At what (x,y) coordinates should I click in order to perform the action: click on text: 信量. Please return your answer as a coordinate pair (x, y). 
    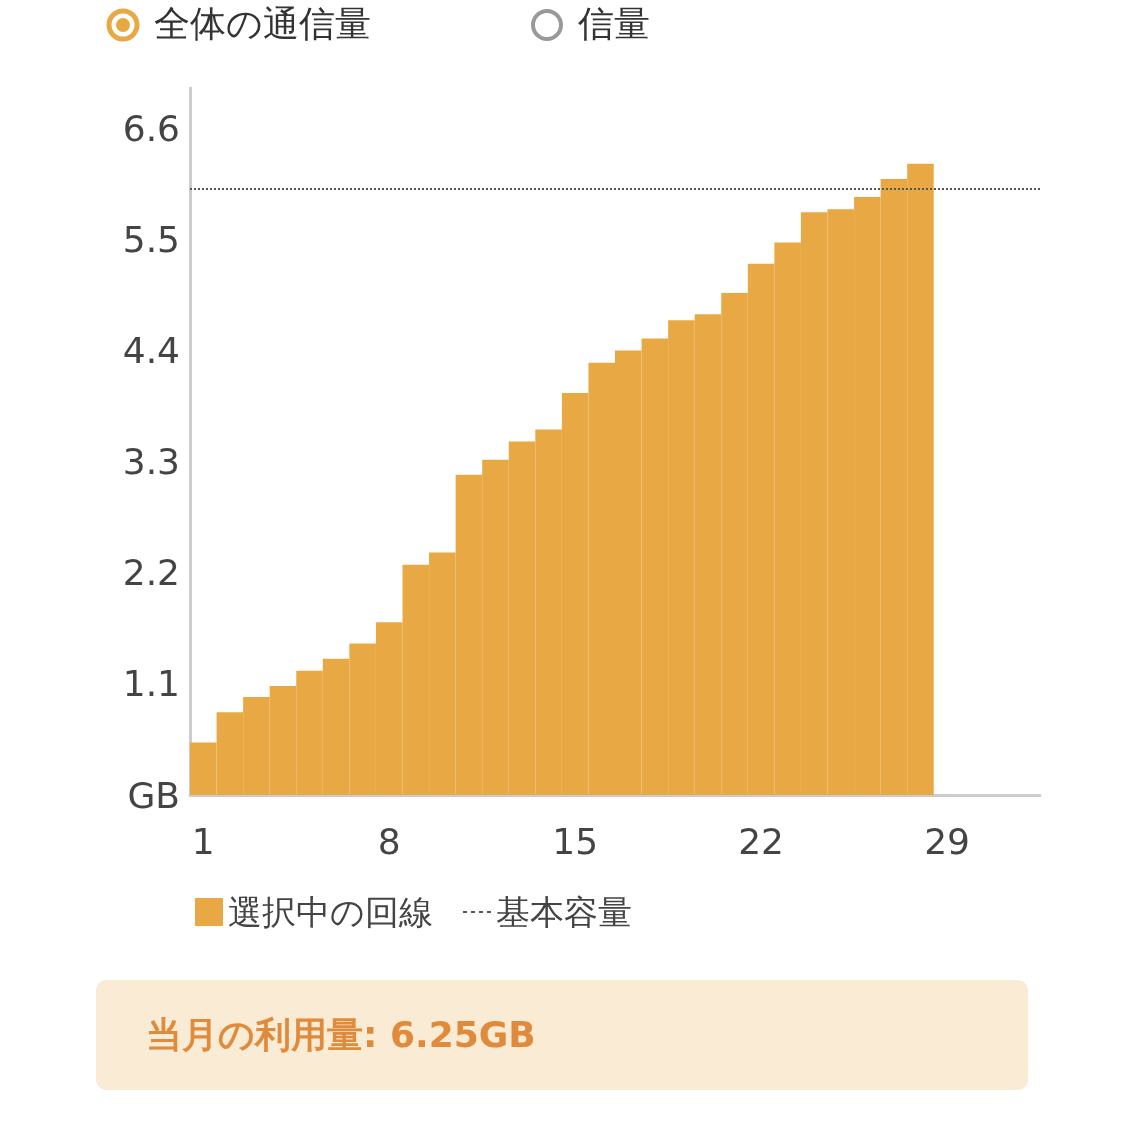
    Looking at the image, I should click on (614, 24).